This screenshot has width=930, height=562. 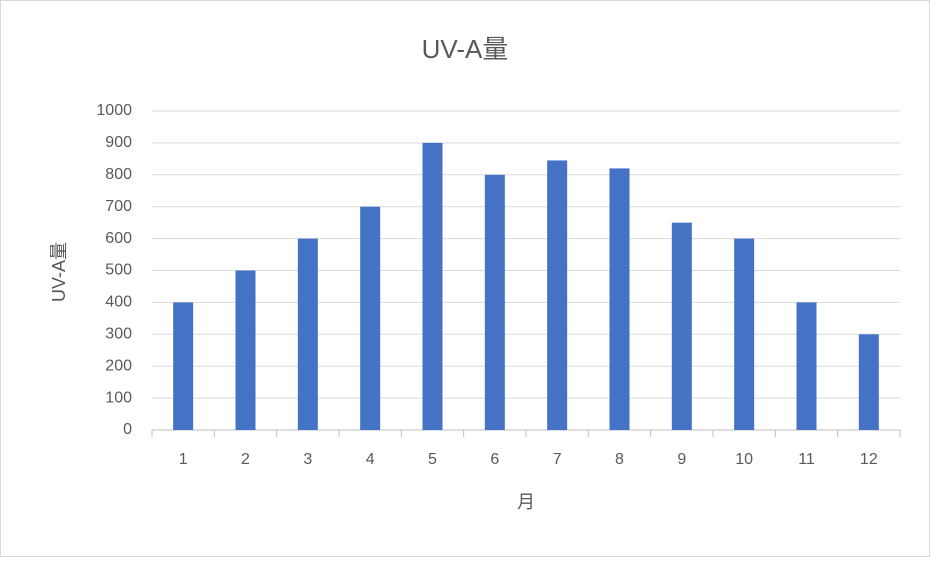 What do you see at coordinates (118, 238) in the screenshot?
I see `y-tick-label: 600` at bounding box center [118, 238].